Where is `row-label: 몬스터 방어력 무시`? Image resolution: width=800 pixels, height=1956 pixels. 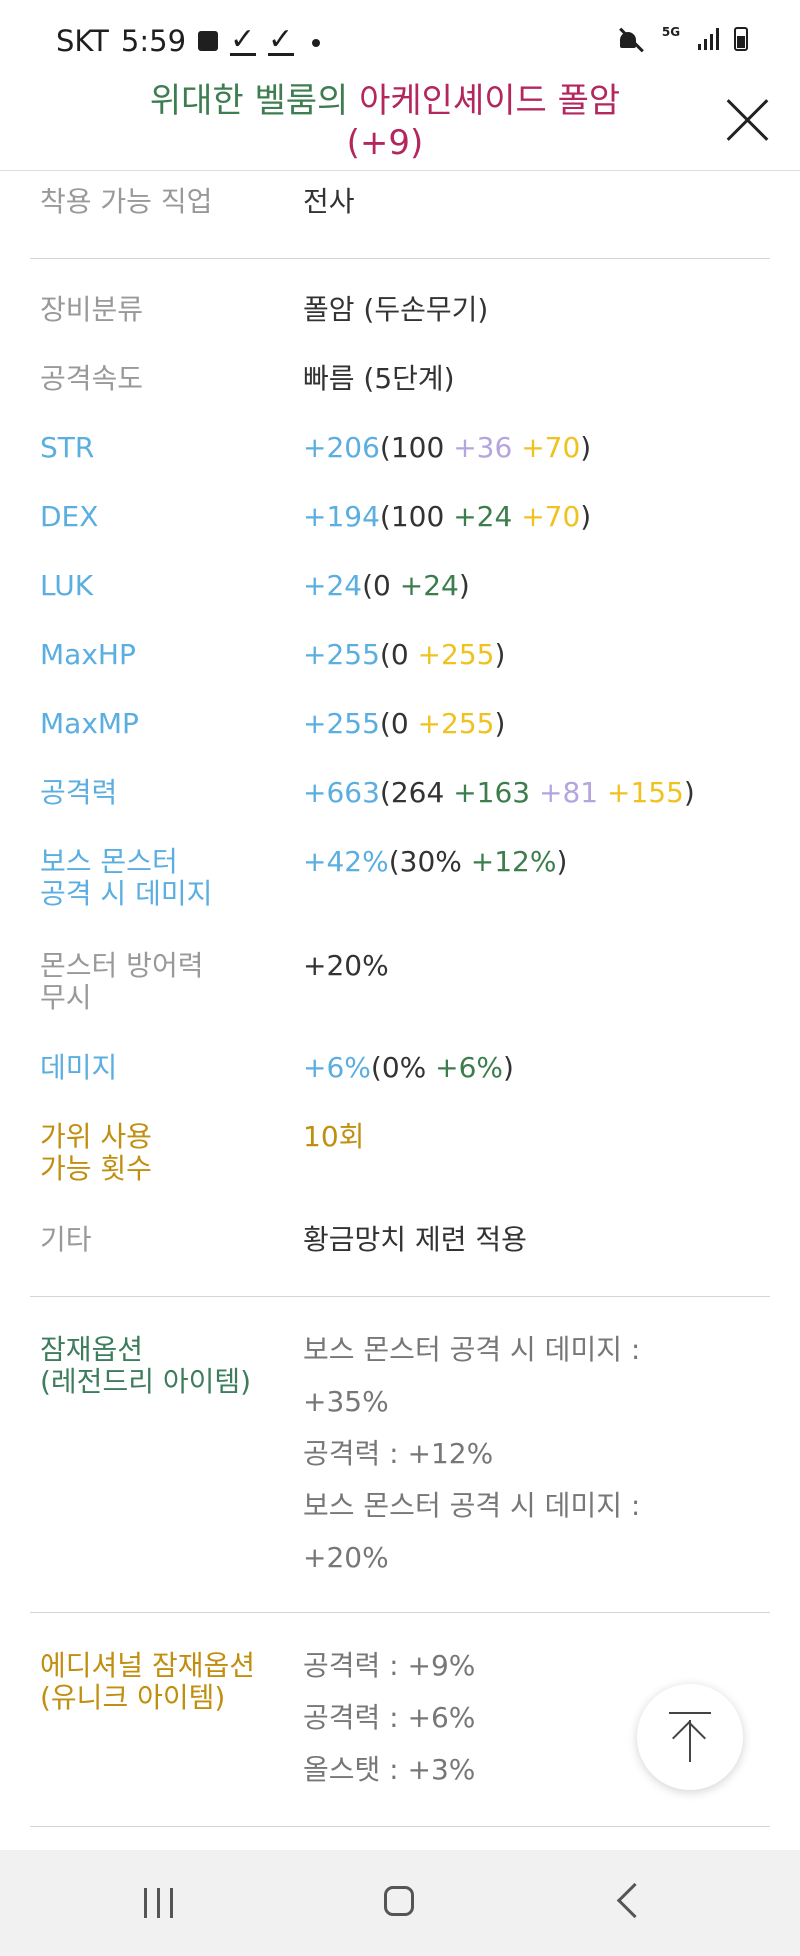 row-label: 몬스터 방어력 무시 is located at coordinates (165, 982).